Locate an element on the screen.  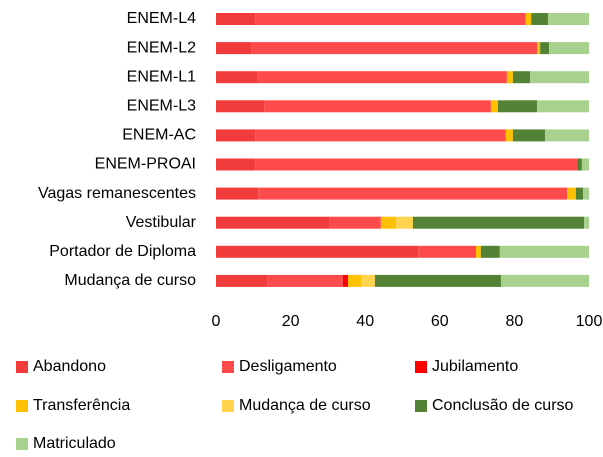
x-tick-label: 0 is located at coordinates (216, 321).